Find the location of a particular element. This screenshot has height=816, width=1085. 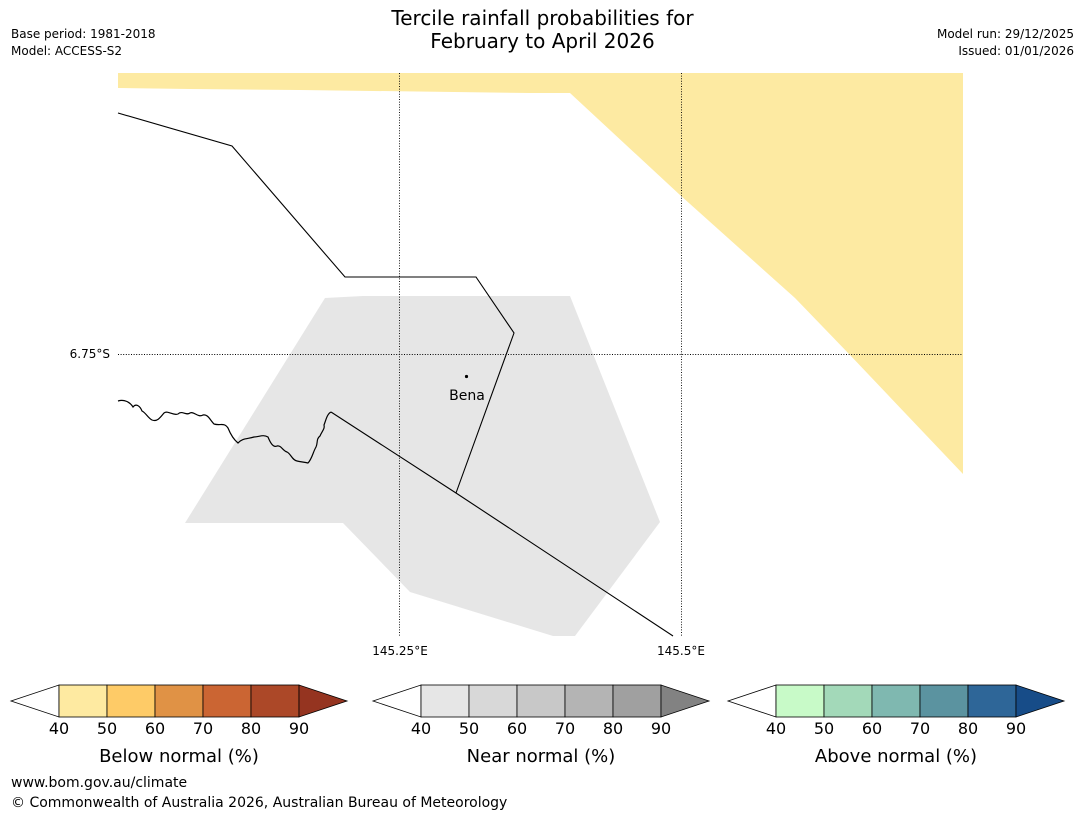

colorbar-0-title: Below normal (%) is located at coordinates (179, 756).